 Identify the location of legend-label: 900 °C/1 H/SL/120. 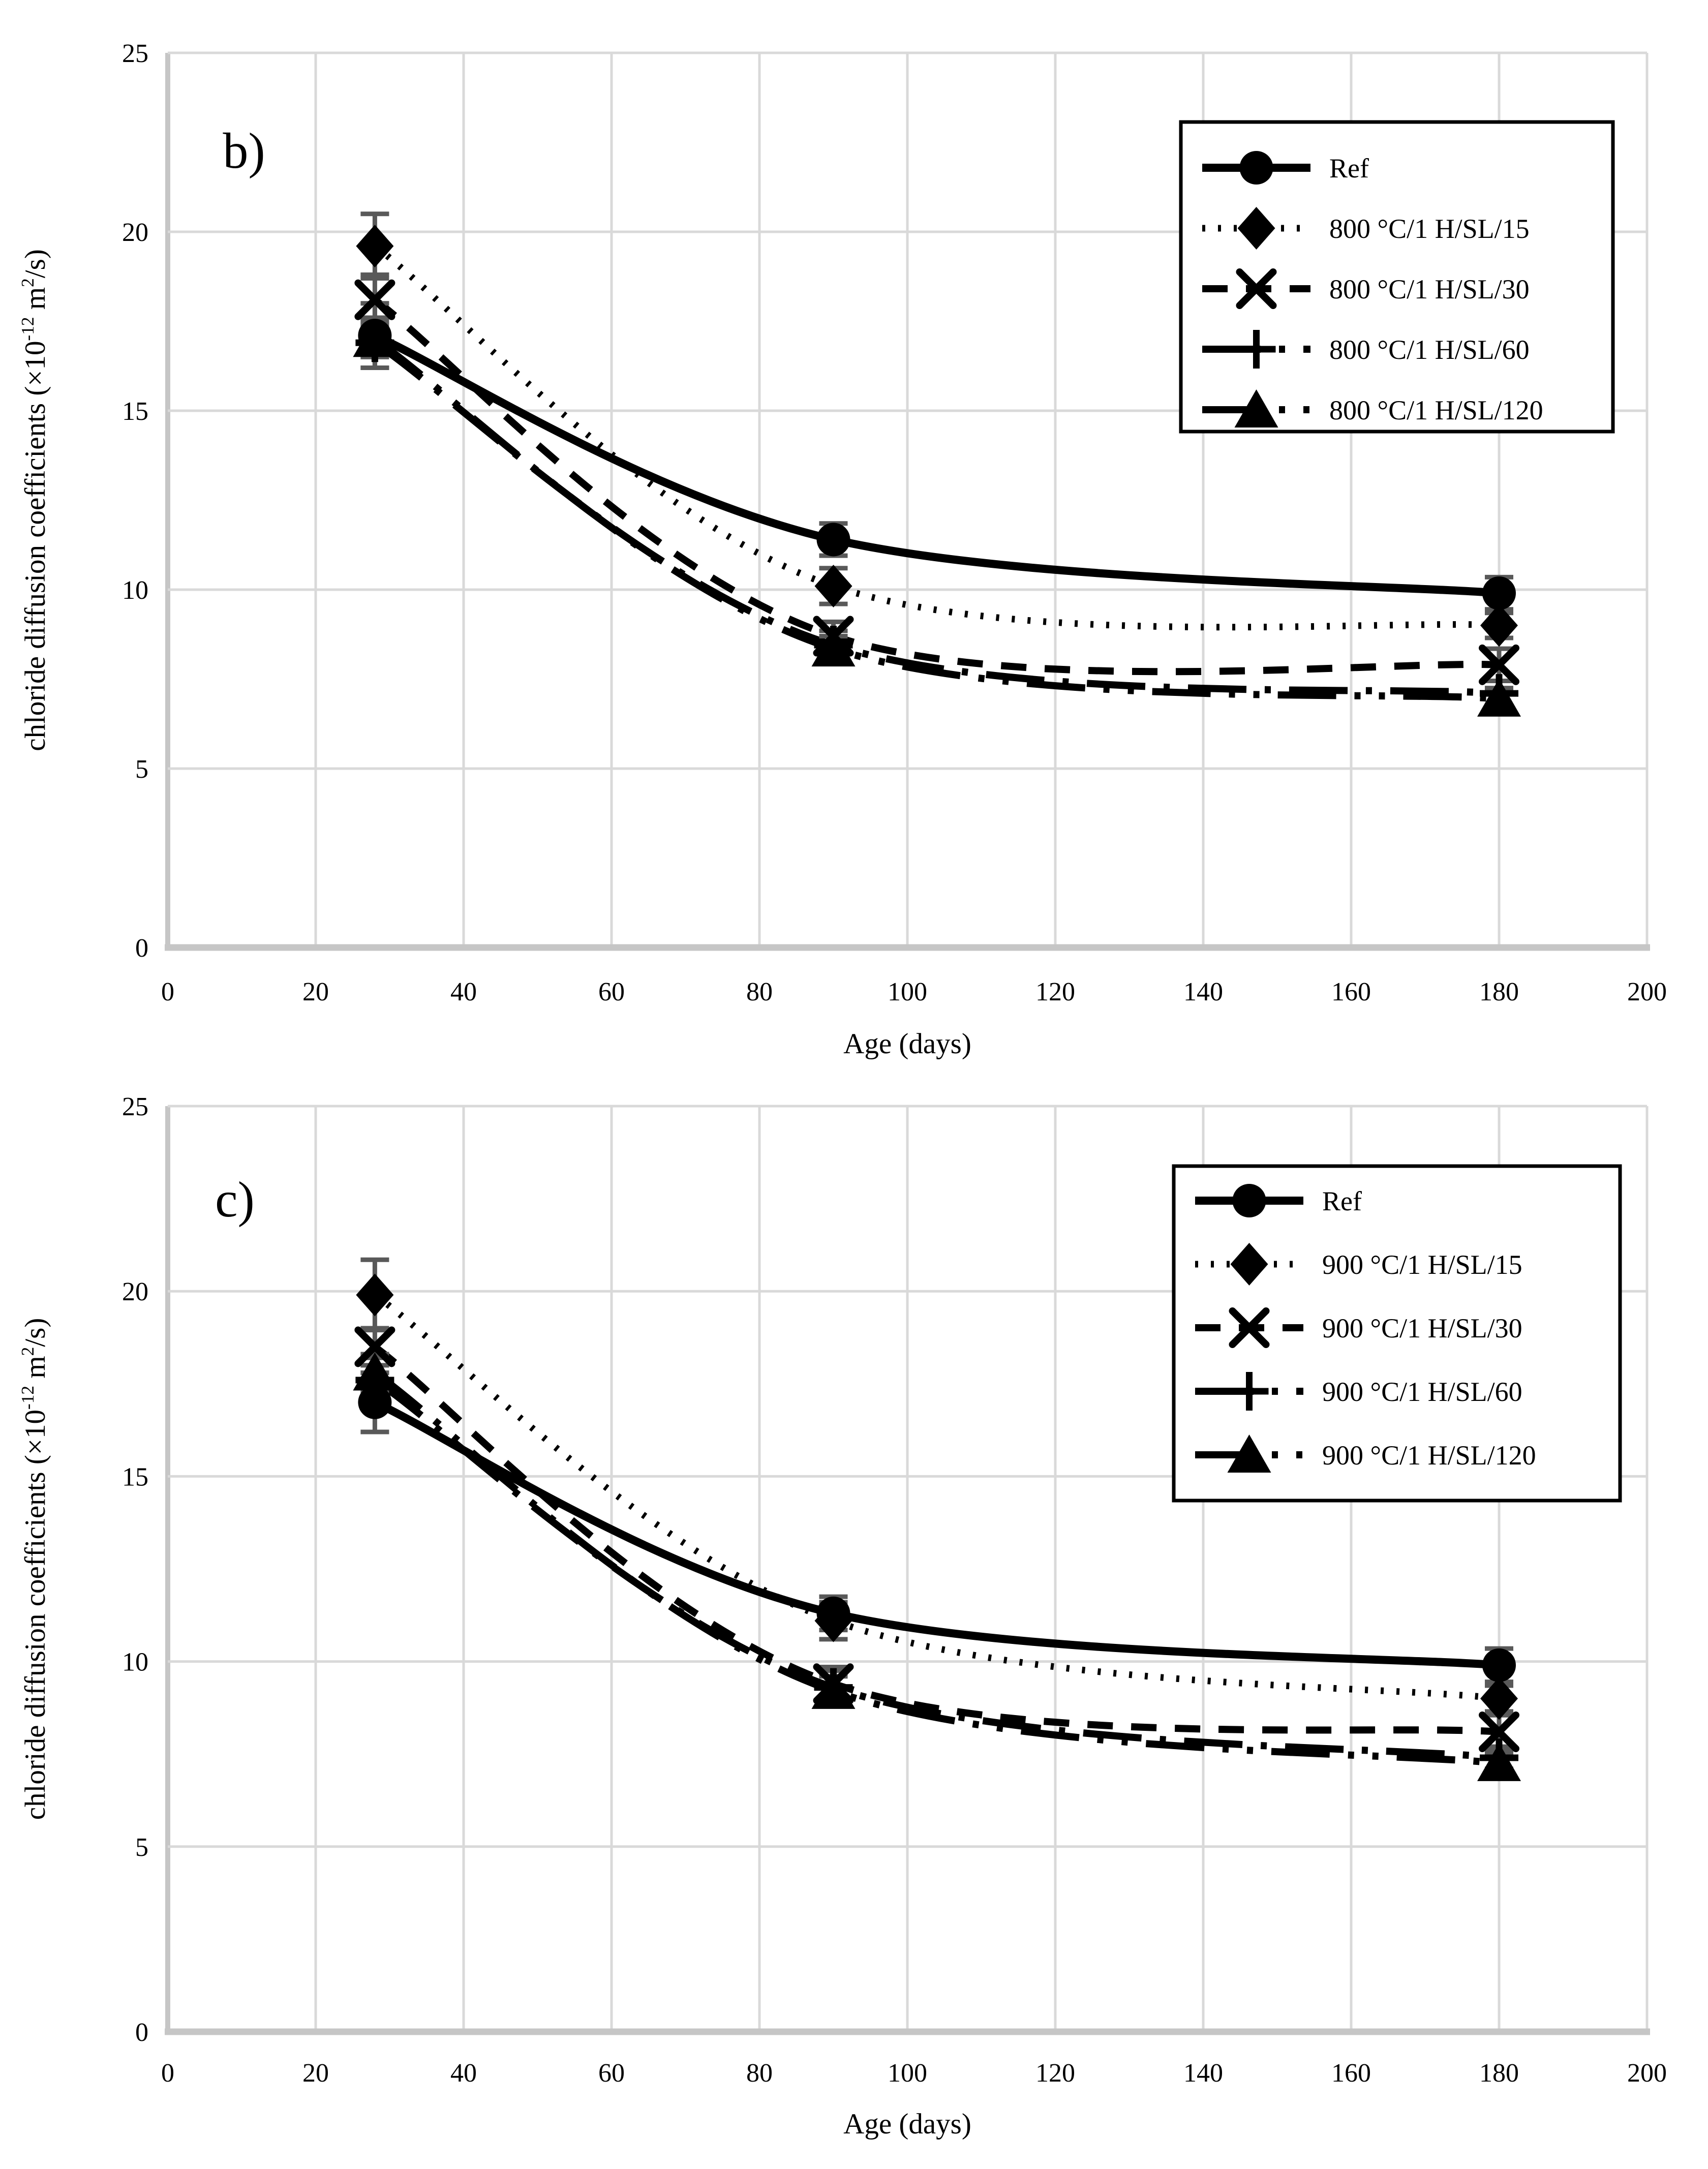
(1429, 1455).